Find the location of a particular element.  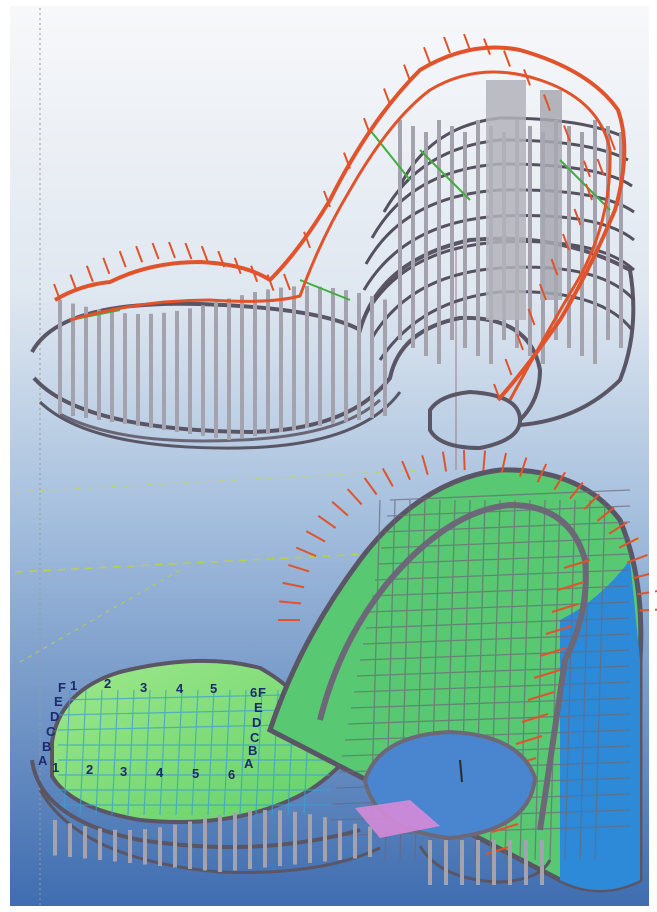

grid-axis-letter-label: D is located at coordinates (54, 716).